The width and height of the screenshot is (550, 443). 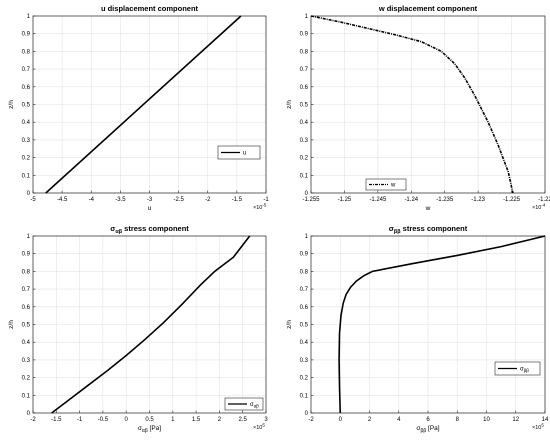 What do you see at coordinates (433, 428) in the screenshot?
I see `text-part: [Pa]` at bounding box center [433, 428].